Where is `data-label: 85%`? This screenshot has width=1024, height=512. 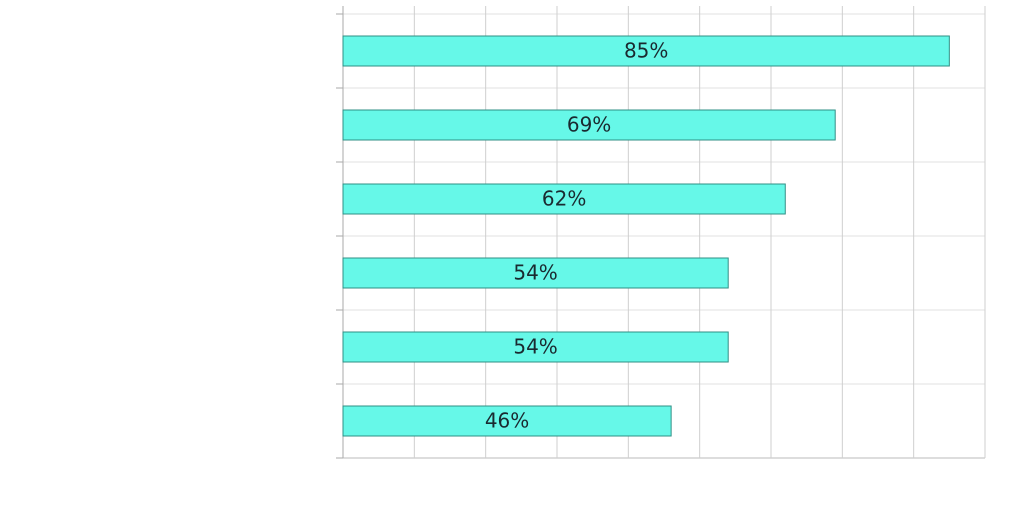 data-label: 85% is located at coordinates (646, 51).